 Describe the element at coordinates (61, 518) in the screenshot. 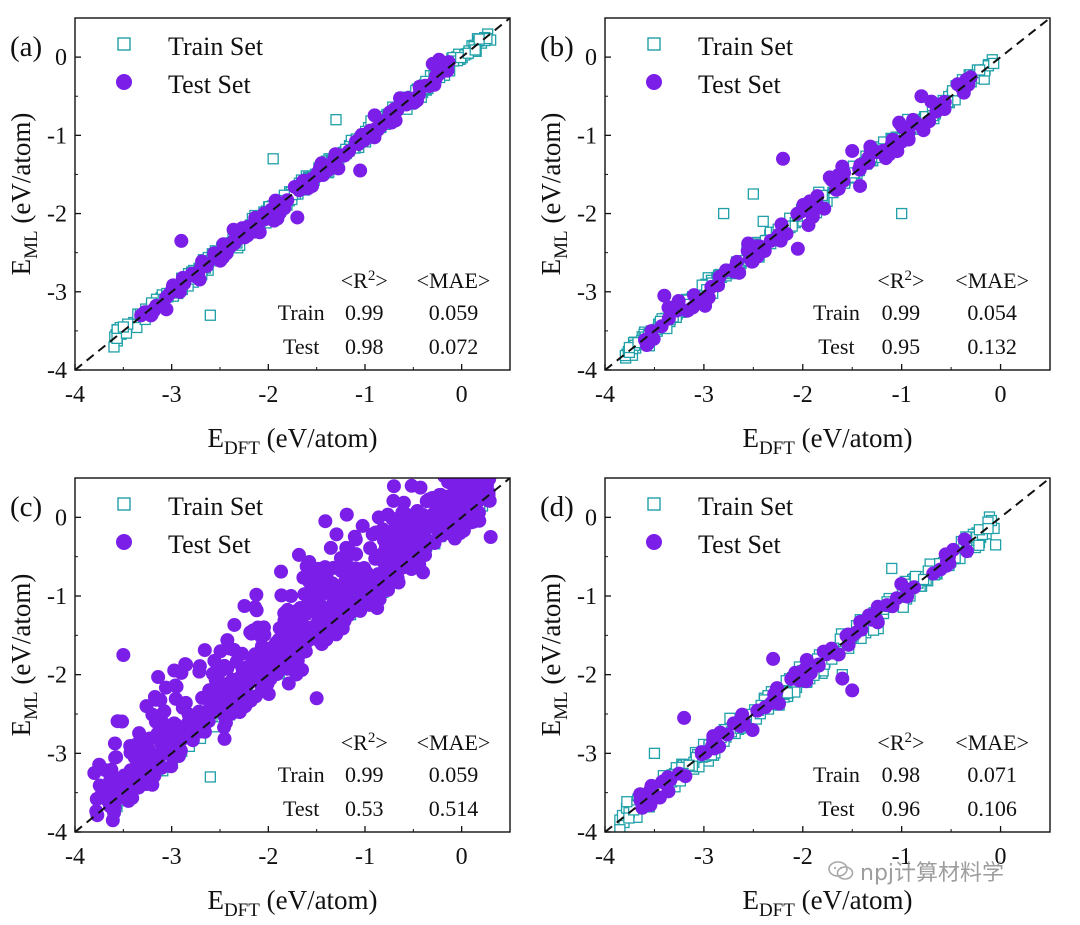

I see `y-tick-label: 0` at that location.